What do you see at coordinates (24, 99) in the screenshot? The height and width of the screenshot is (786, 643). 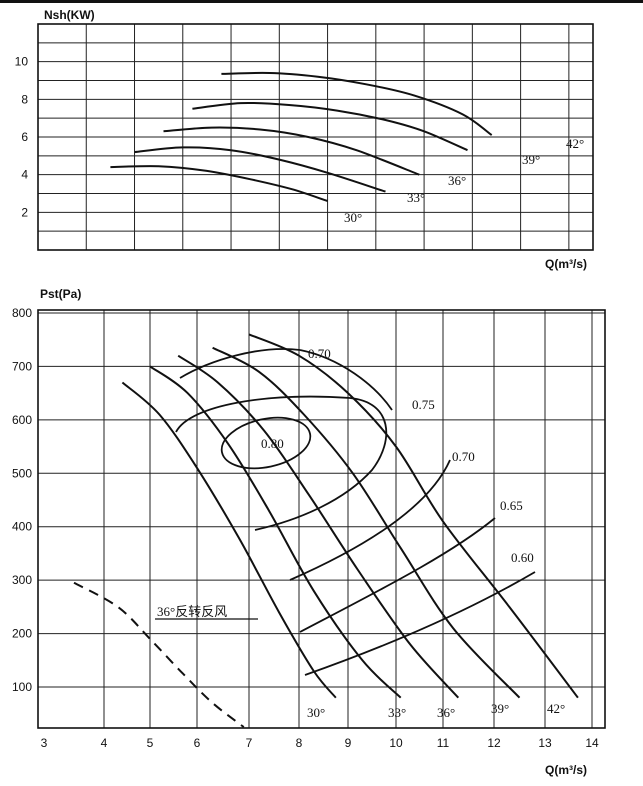 I see `power-y-tick-label: 8` at bounding box center [24, 99].